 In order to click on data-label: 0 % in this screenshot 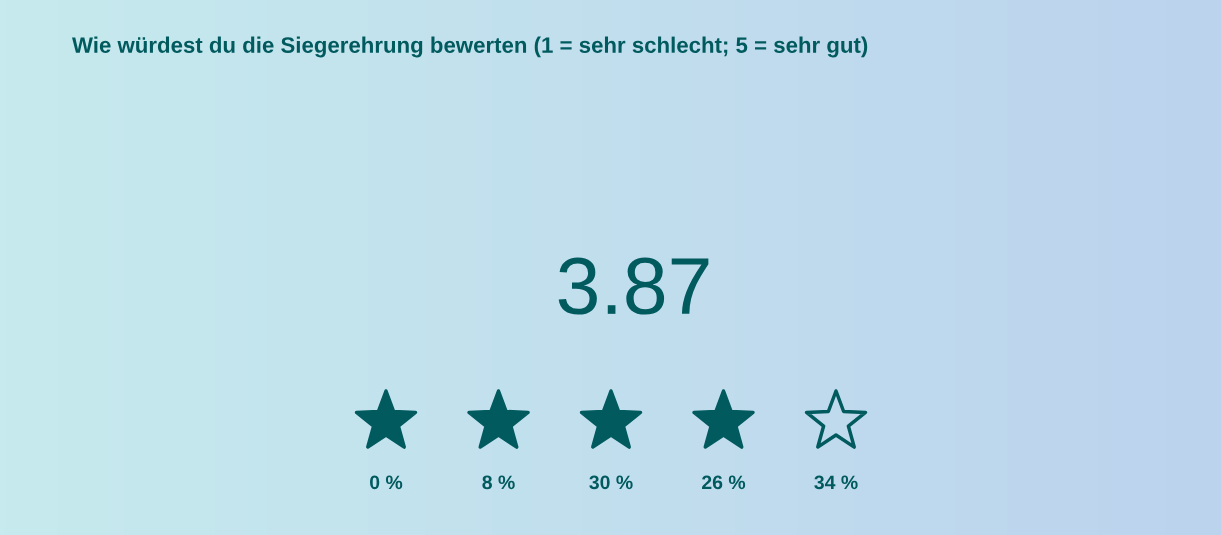, I will do `click(386, 482)`.